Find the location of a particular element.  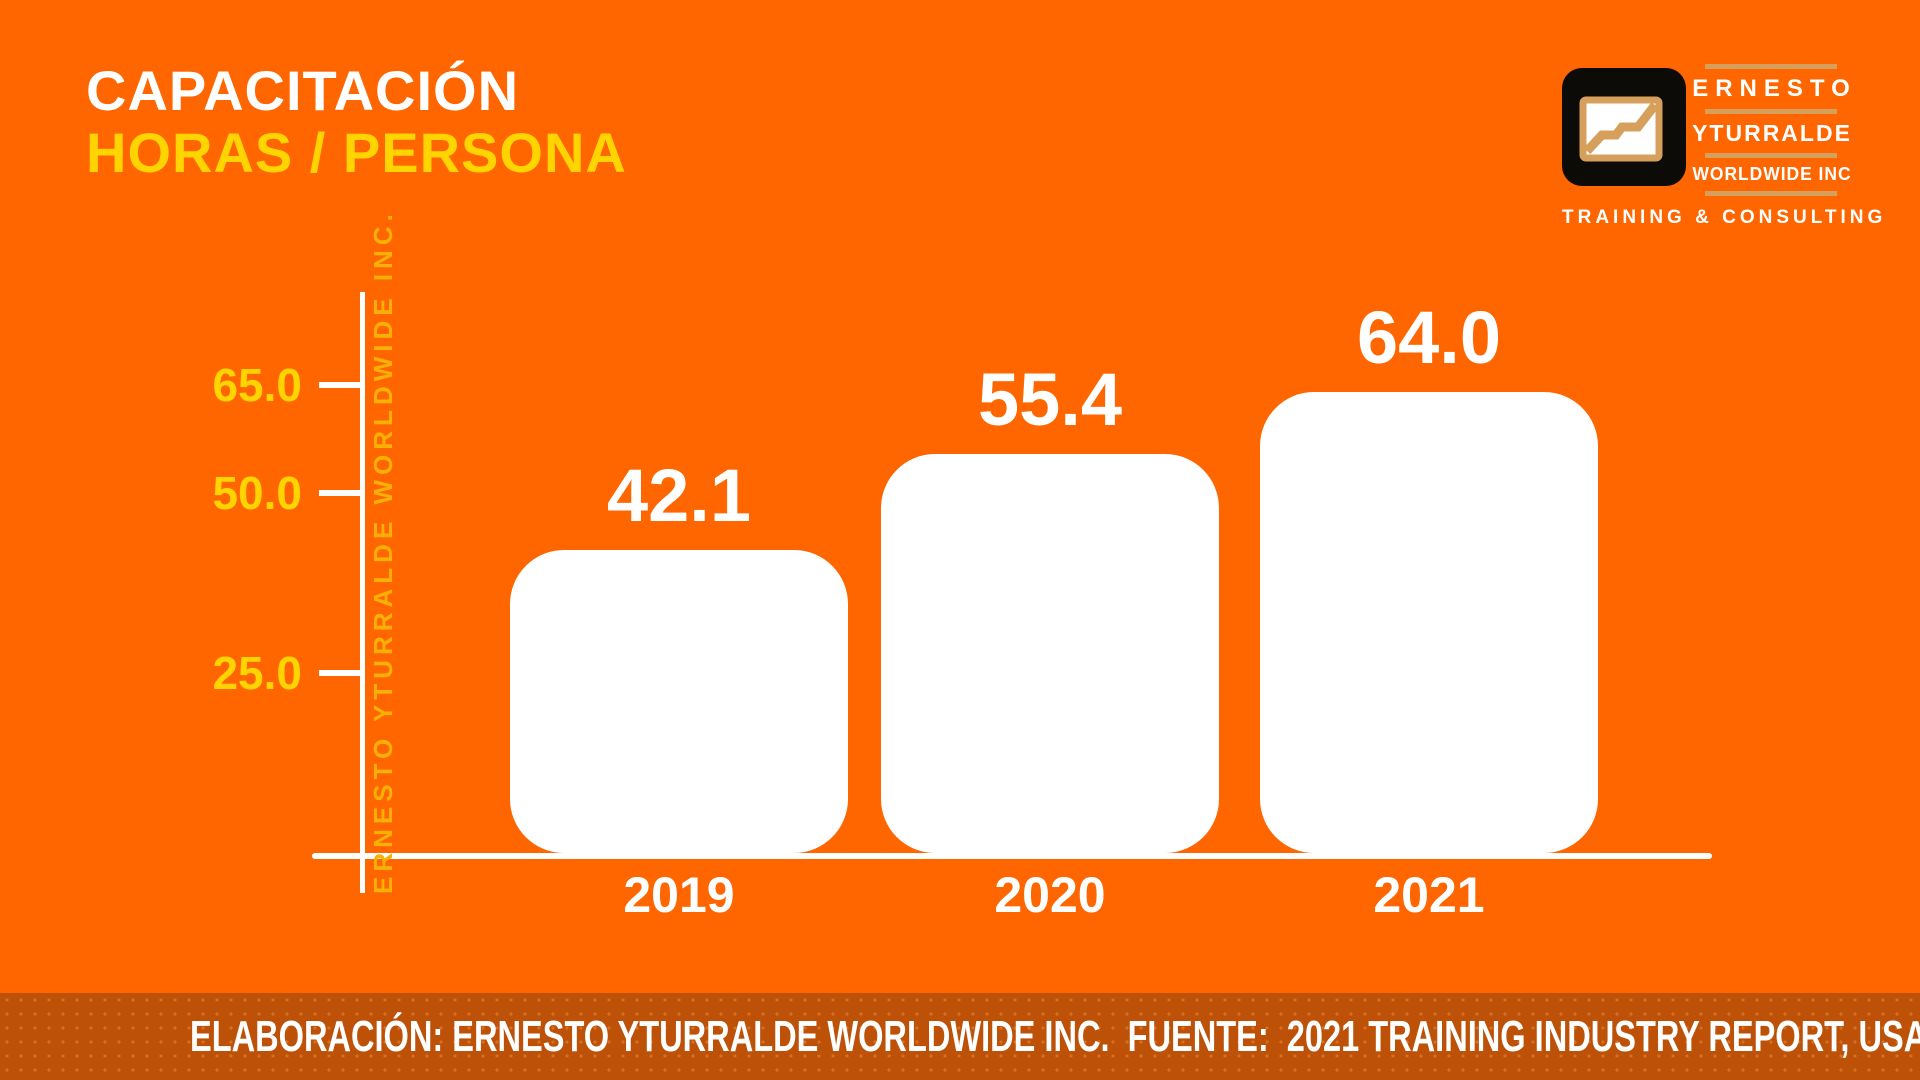

logo-tagline: TRAINING & CONSULTING is located at coordinates (1724, 217).